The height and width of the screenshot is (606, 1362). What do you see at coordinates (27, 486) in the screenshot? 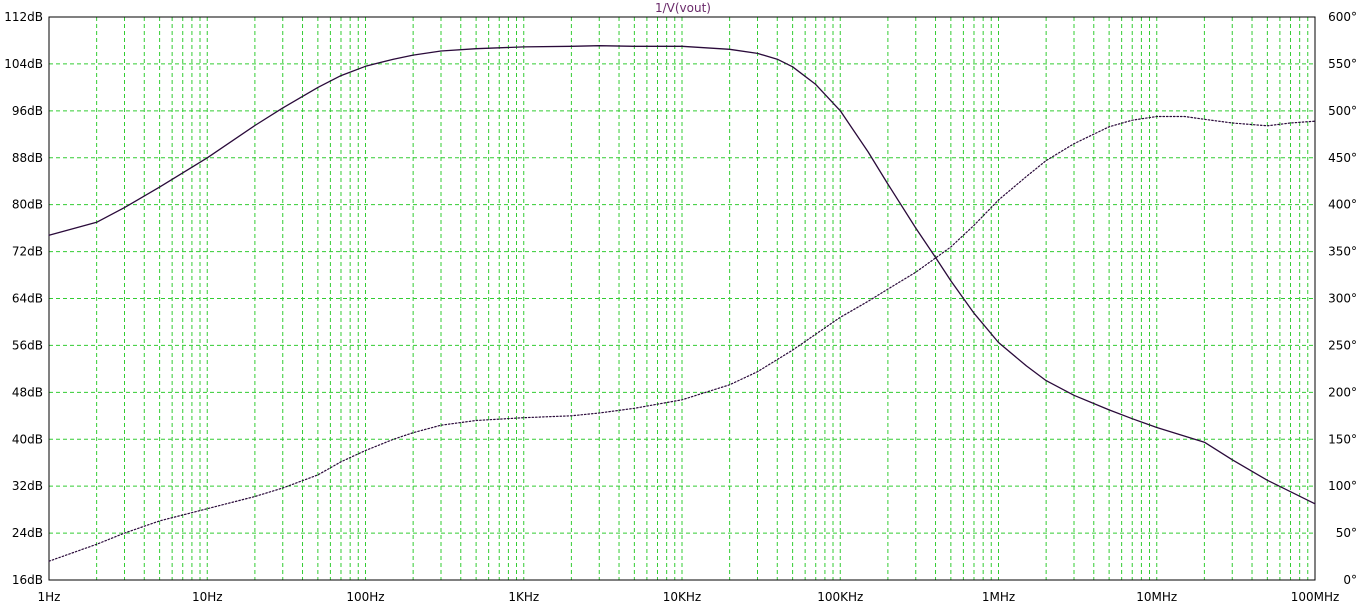
I see `y-left-tick-label: 32dB` at bounding box center [27, 486].